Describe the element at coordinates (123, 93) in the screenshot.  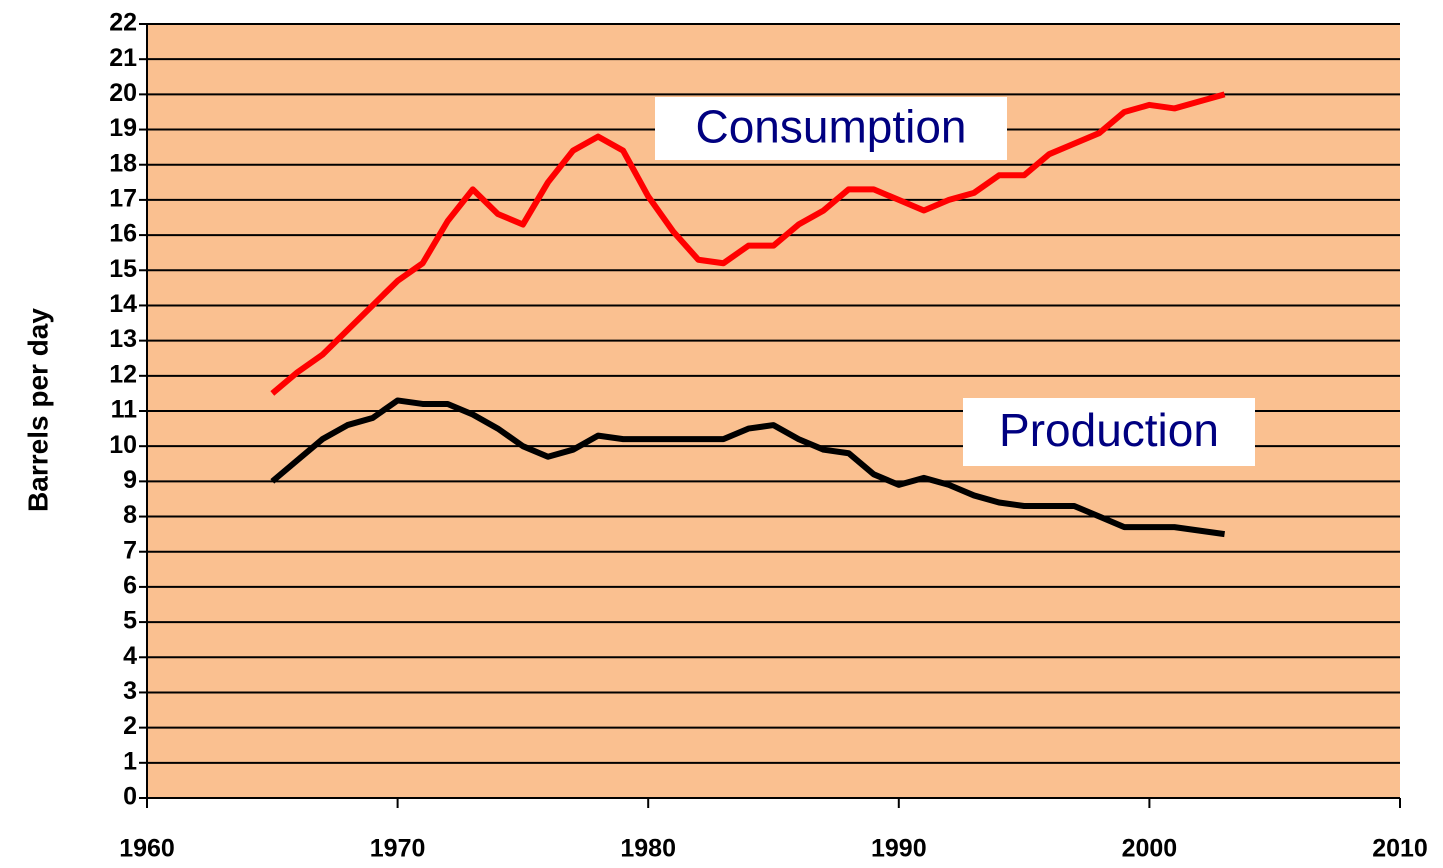
I see `y-tick-label: 20` at that location.